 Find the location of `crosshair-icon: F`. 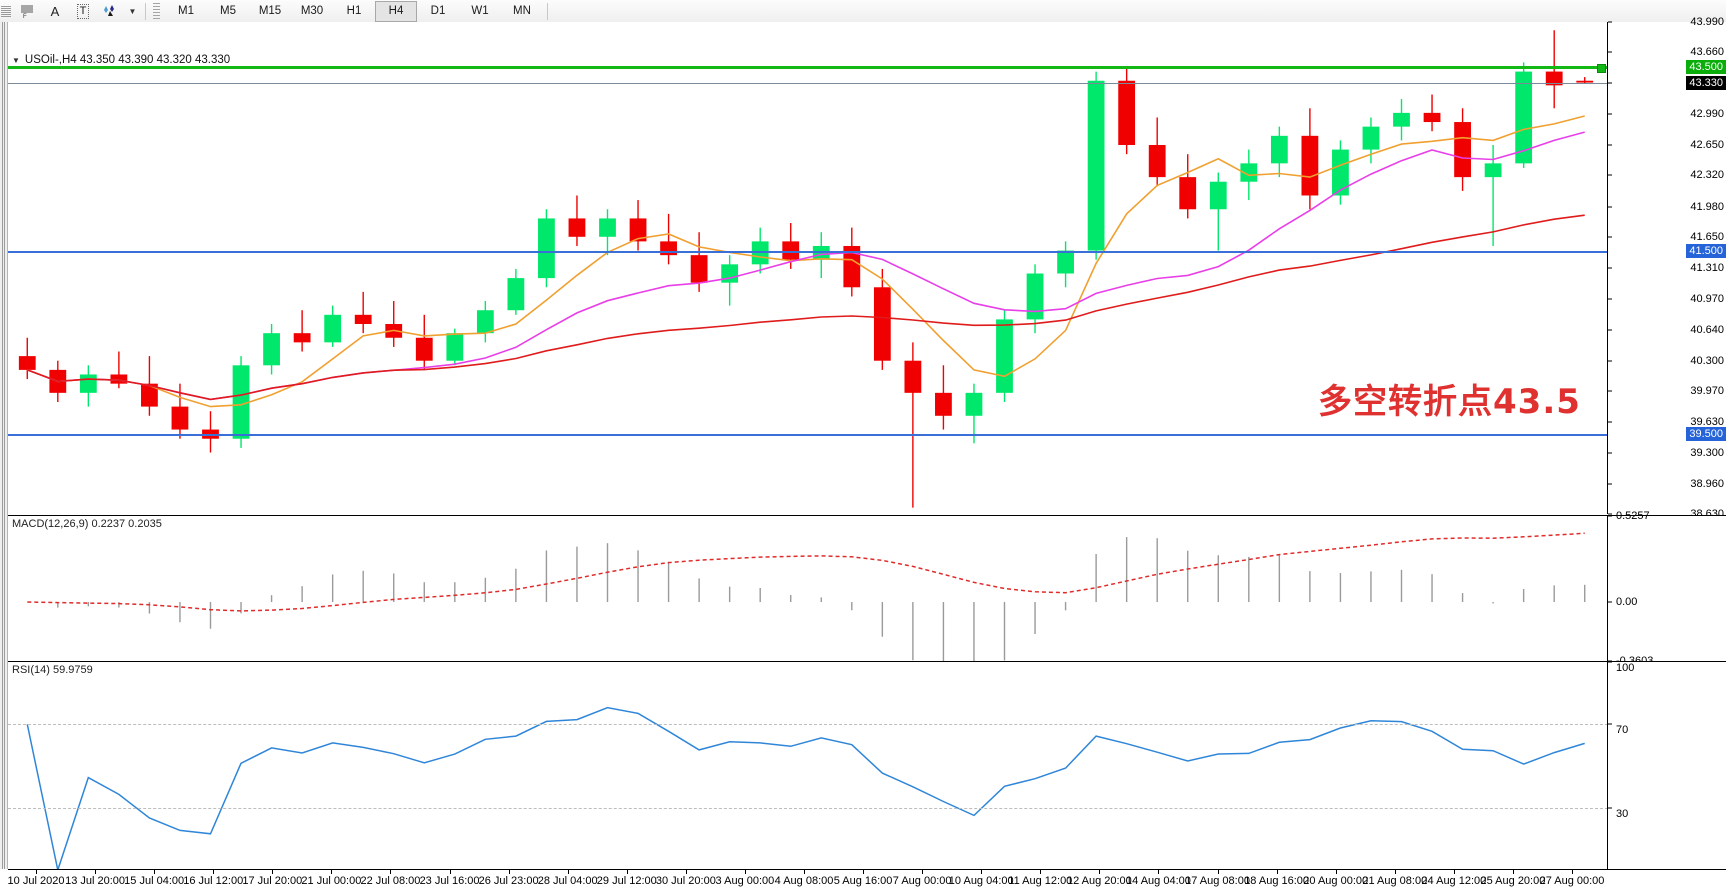

crosshair-icon: F is located at coordinates (27, 11).